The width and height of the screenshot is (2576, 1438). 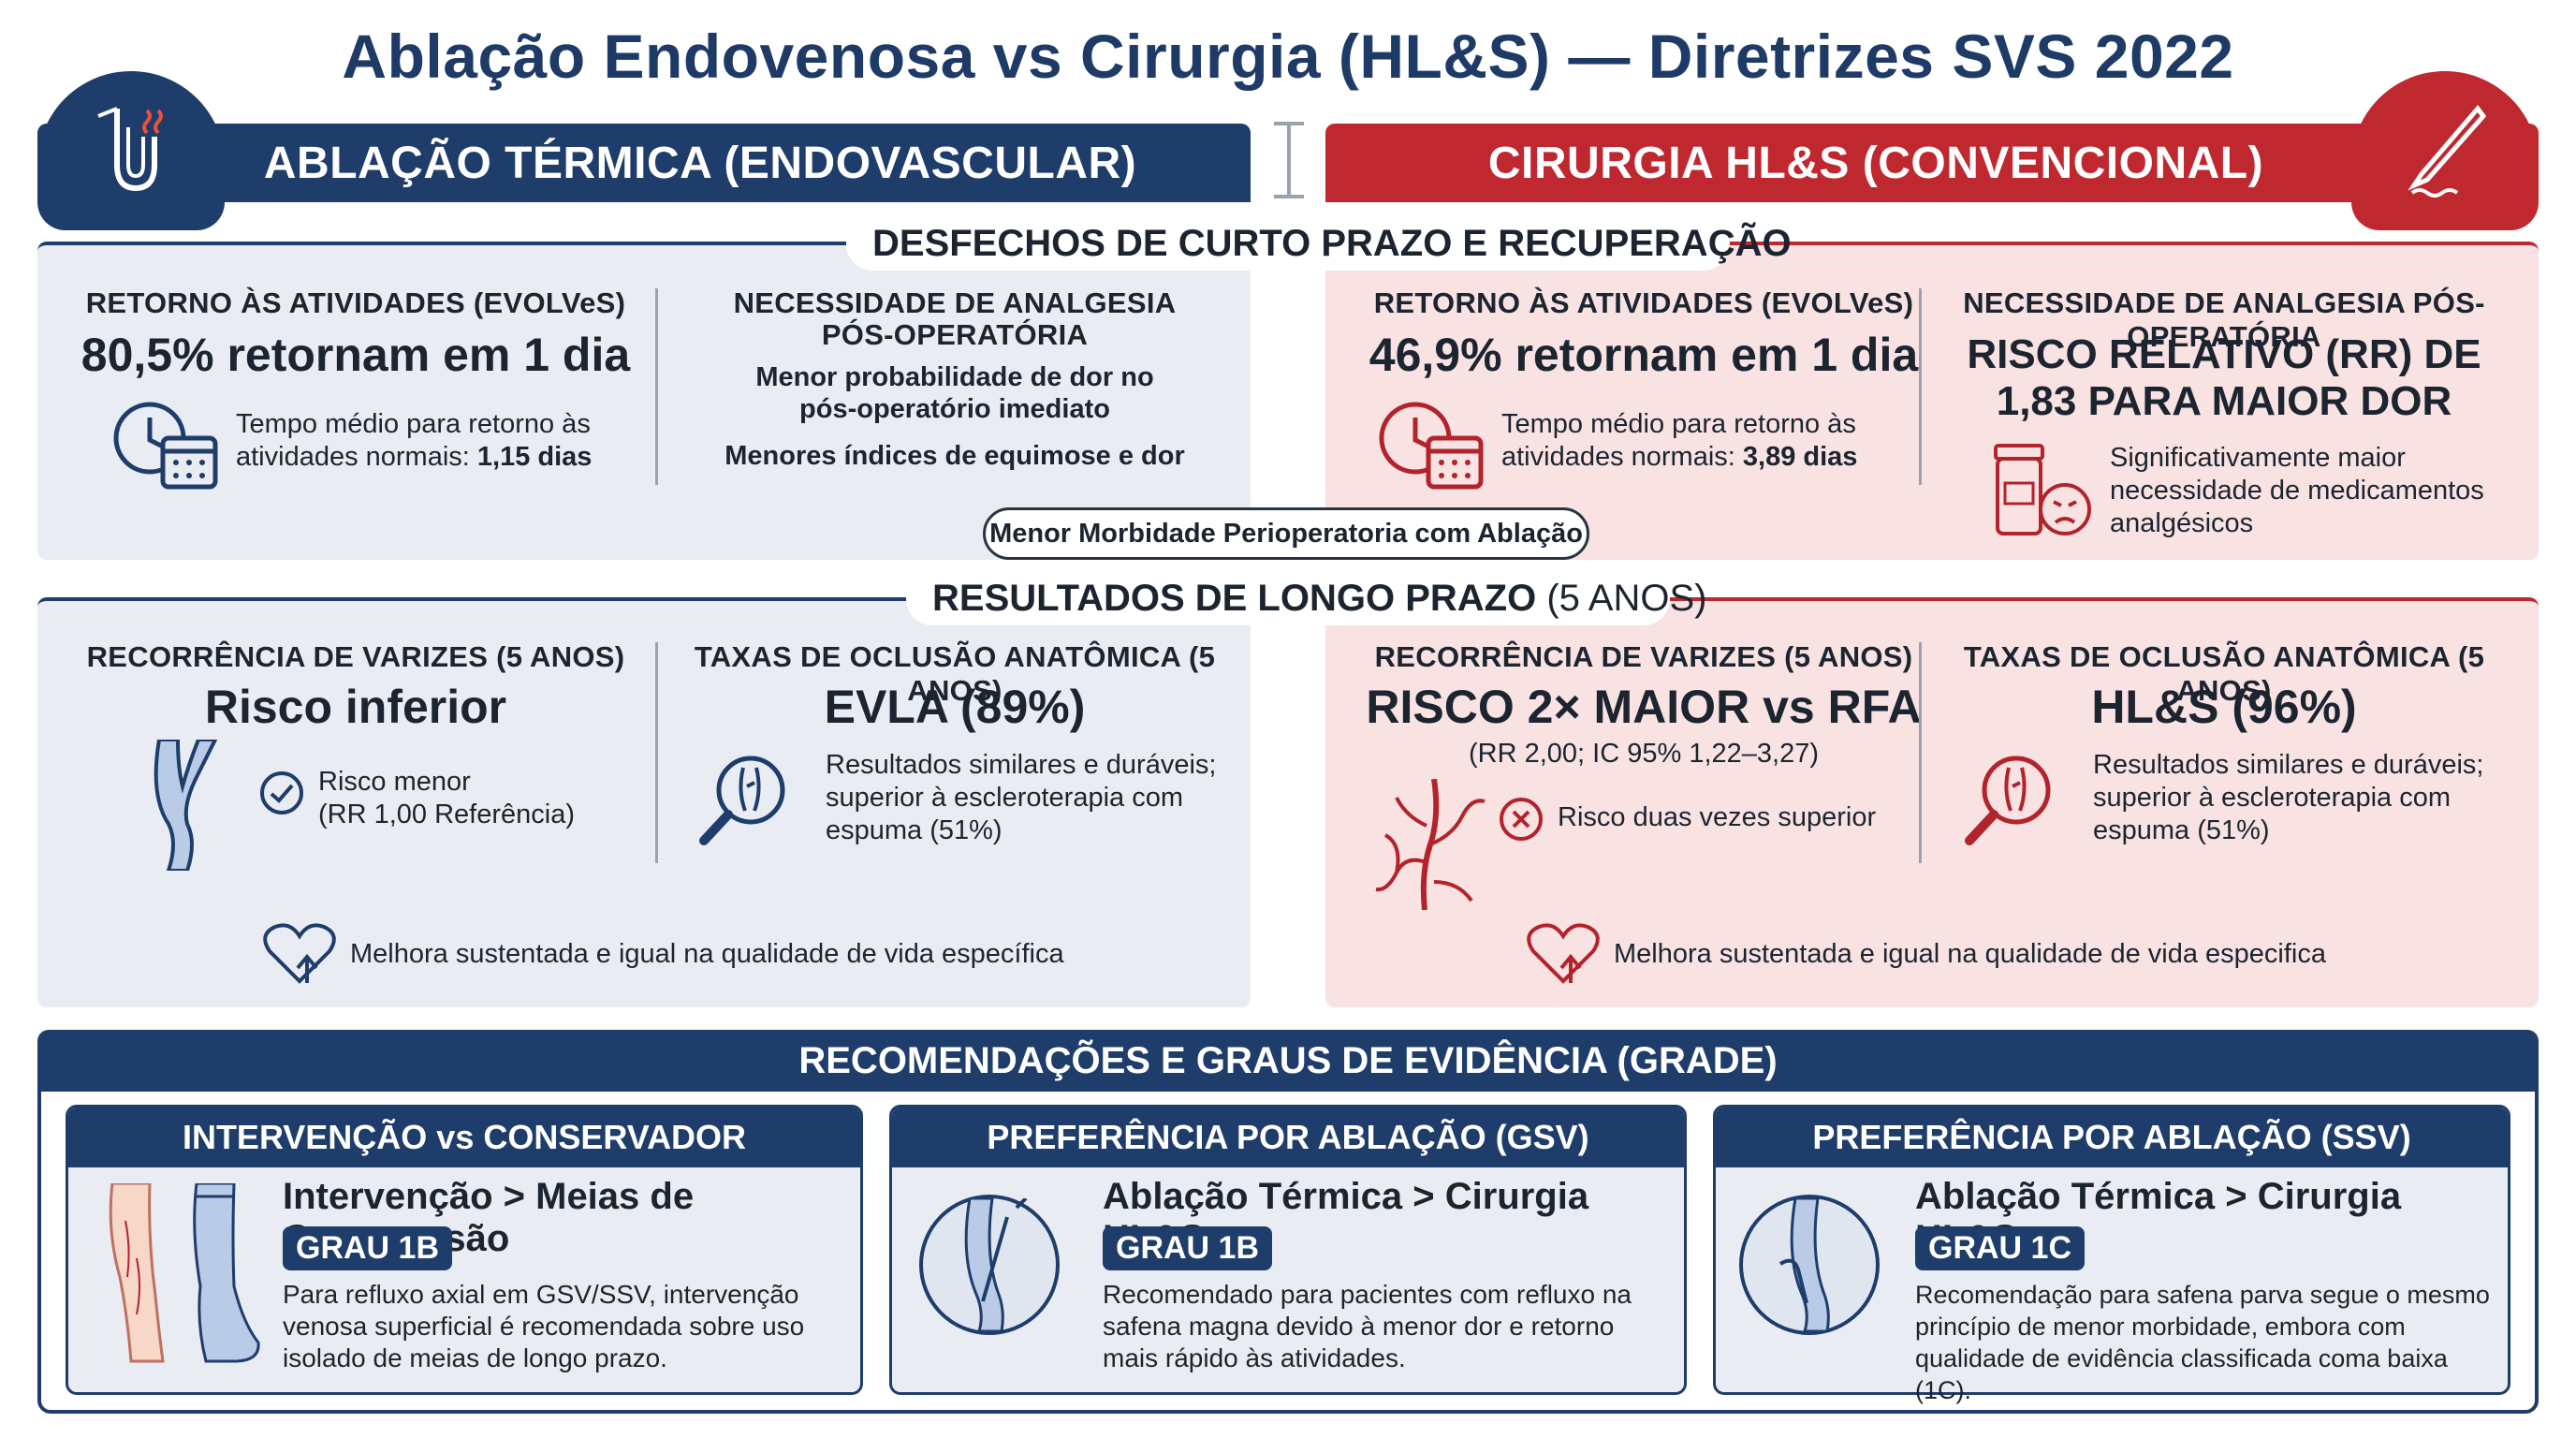 What do you see at coordinates (475, 1357) in the screenshot?
I see `card-text-line: isolado de meias de longo prazo.` at bounding box center [475, 1357].